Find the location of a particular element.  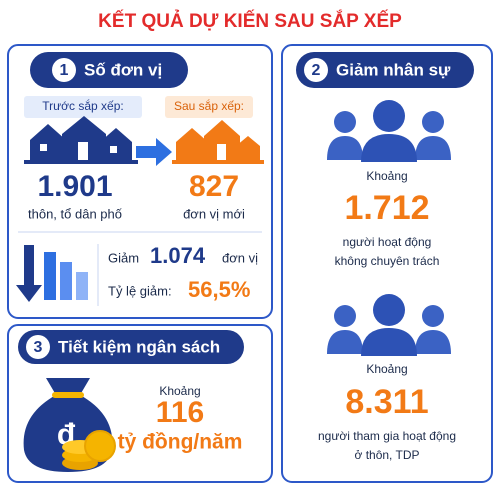

value: 116 is located at coordinates (180, 412).